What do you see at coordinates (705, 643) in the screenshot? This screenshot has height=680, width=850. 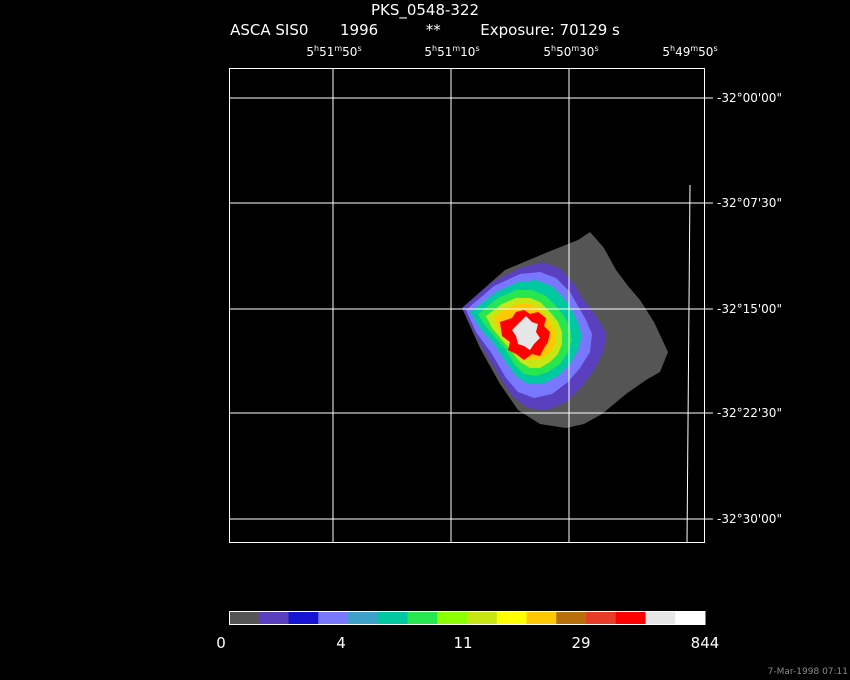 I see `colorbar-label: 844` at bounding box center [705, 643].